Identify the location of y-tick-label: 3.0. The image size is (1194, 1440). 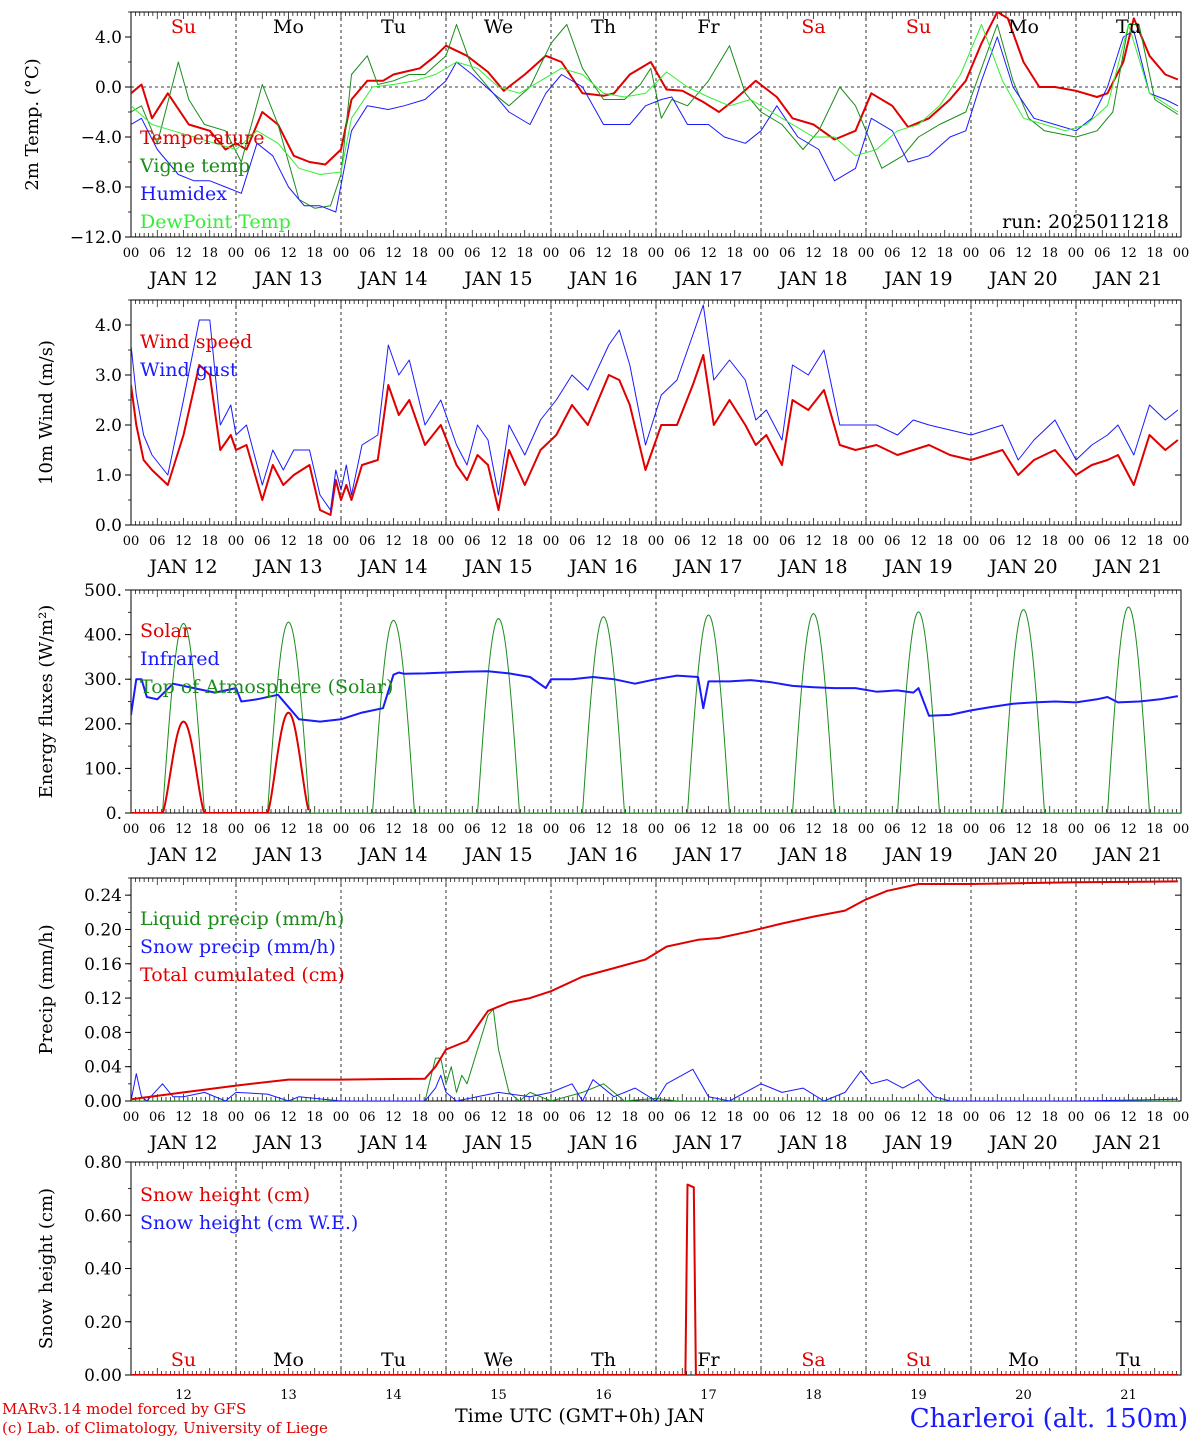
(108, 376).